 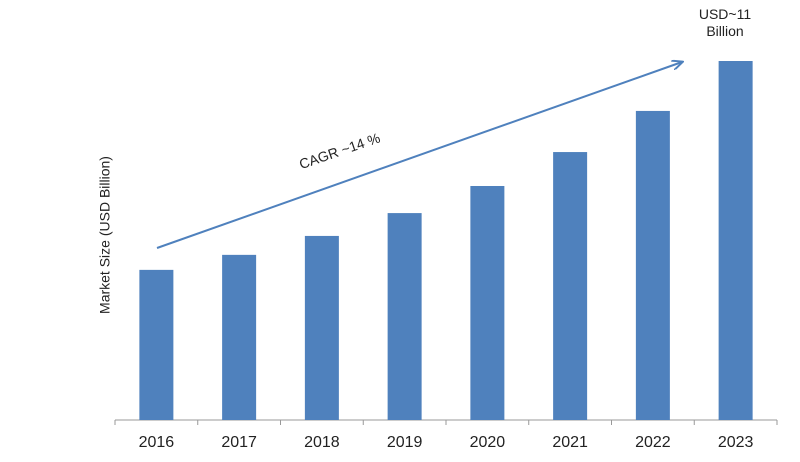 What do you see at coordinates (725, 22) in the screenshot?
I see `top-value-annotation: USD~11 Billion` at bounding box center [725, 22].